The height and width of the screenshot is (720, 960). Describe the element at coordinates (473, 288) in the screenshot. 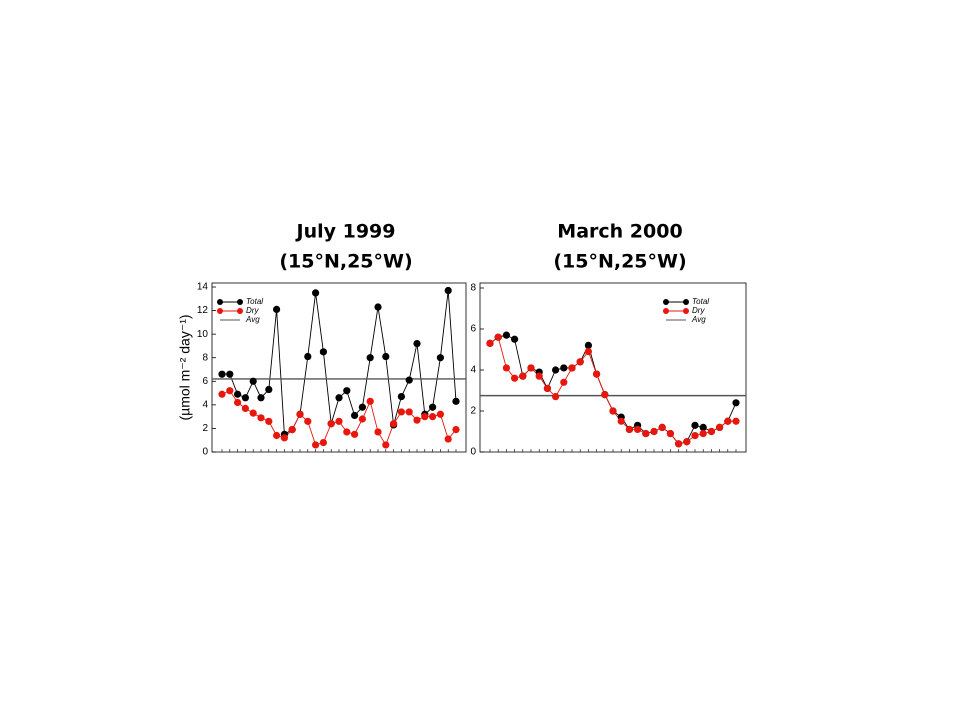

I see `y-tick-label: 8` at that location.